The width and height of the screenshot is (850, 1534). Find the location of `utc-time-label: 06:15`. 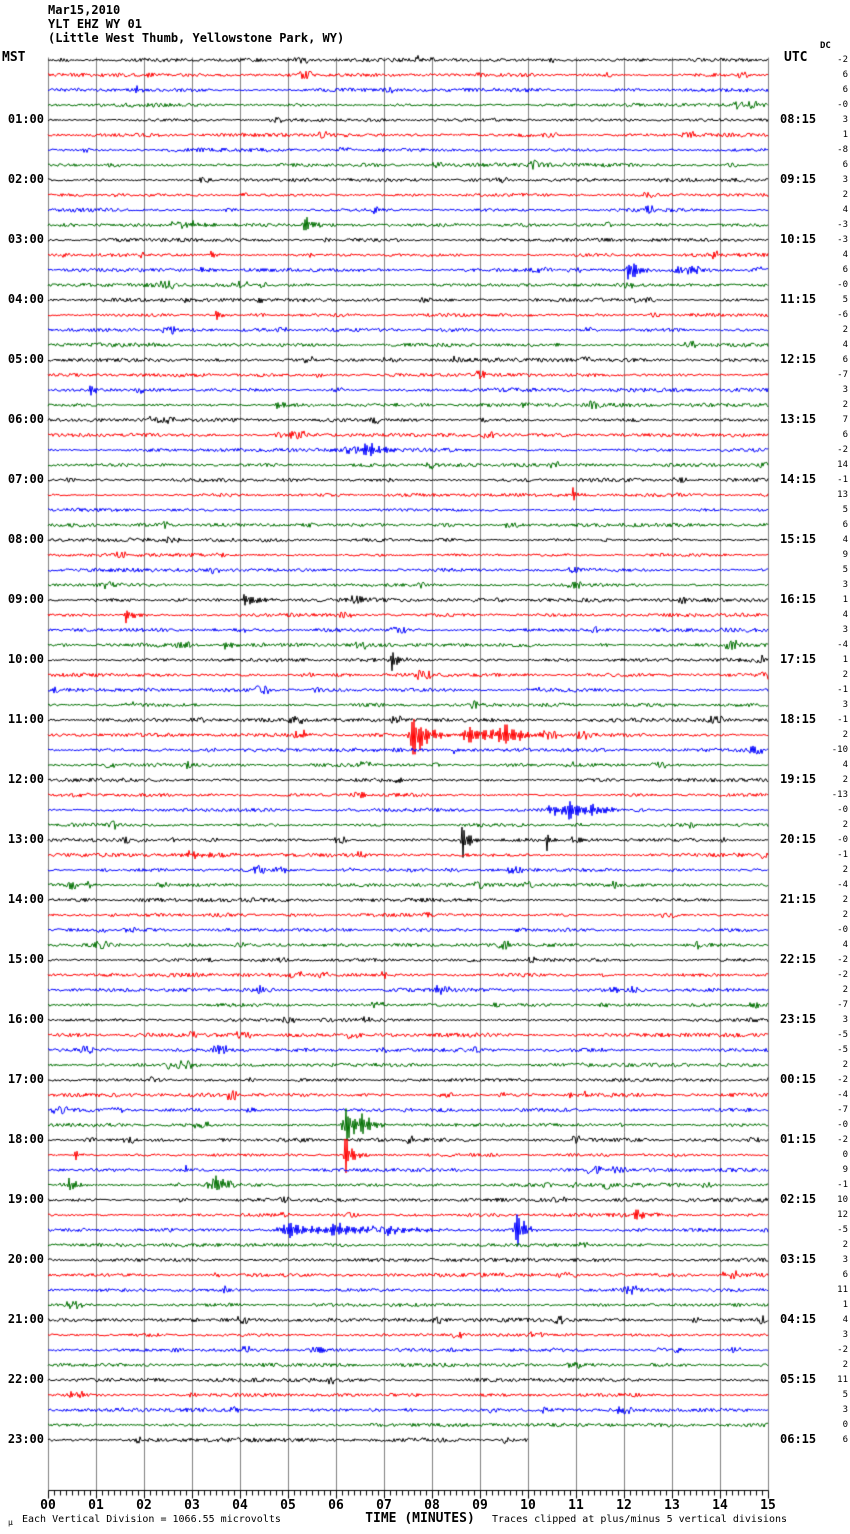

utc-time-label: 06:15 is located at coordinates (798, 1439).